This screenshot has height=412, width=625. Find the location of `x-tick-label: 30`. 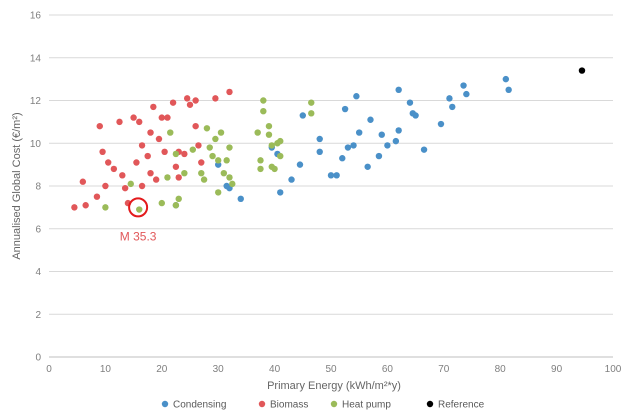

x-tick-label: 30 is located at coordinates (219, 369).